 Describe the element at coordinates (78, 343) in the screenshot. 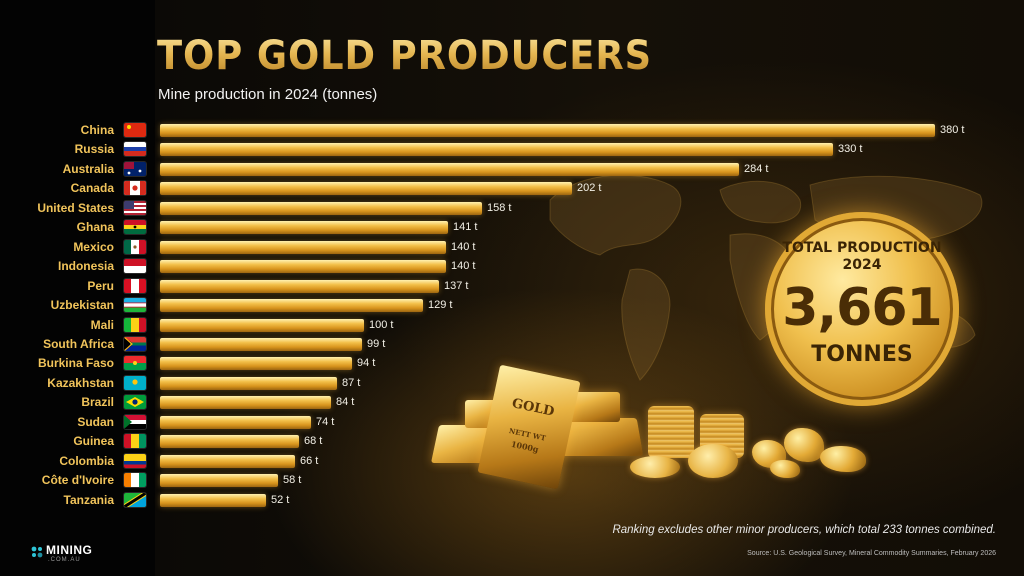

I see `country-label: South Africa` at that location.